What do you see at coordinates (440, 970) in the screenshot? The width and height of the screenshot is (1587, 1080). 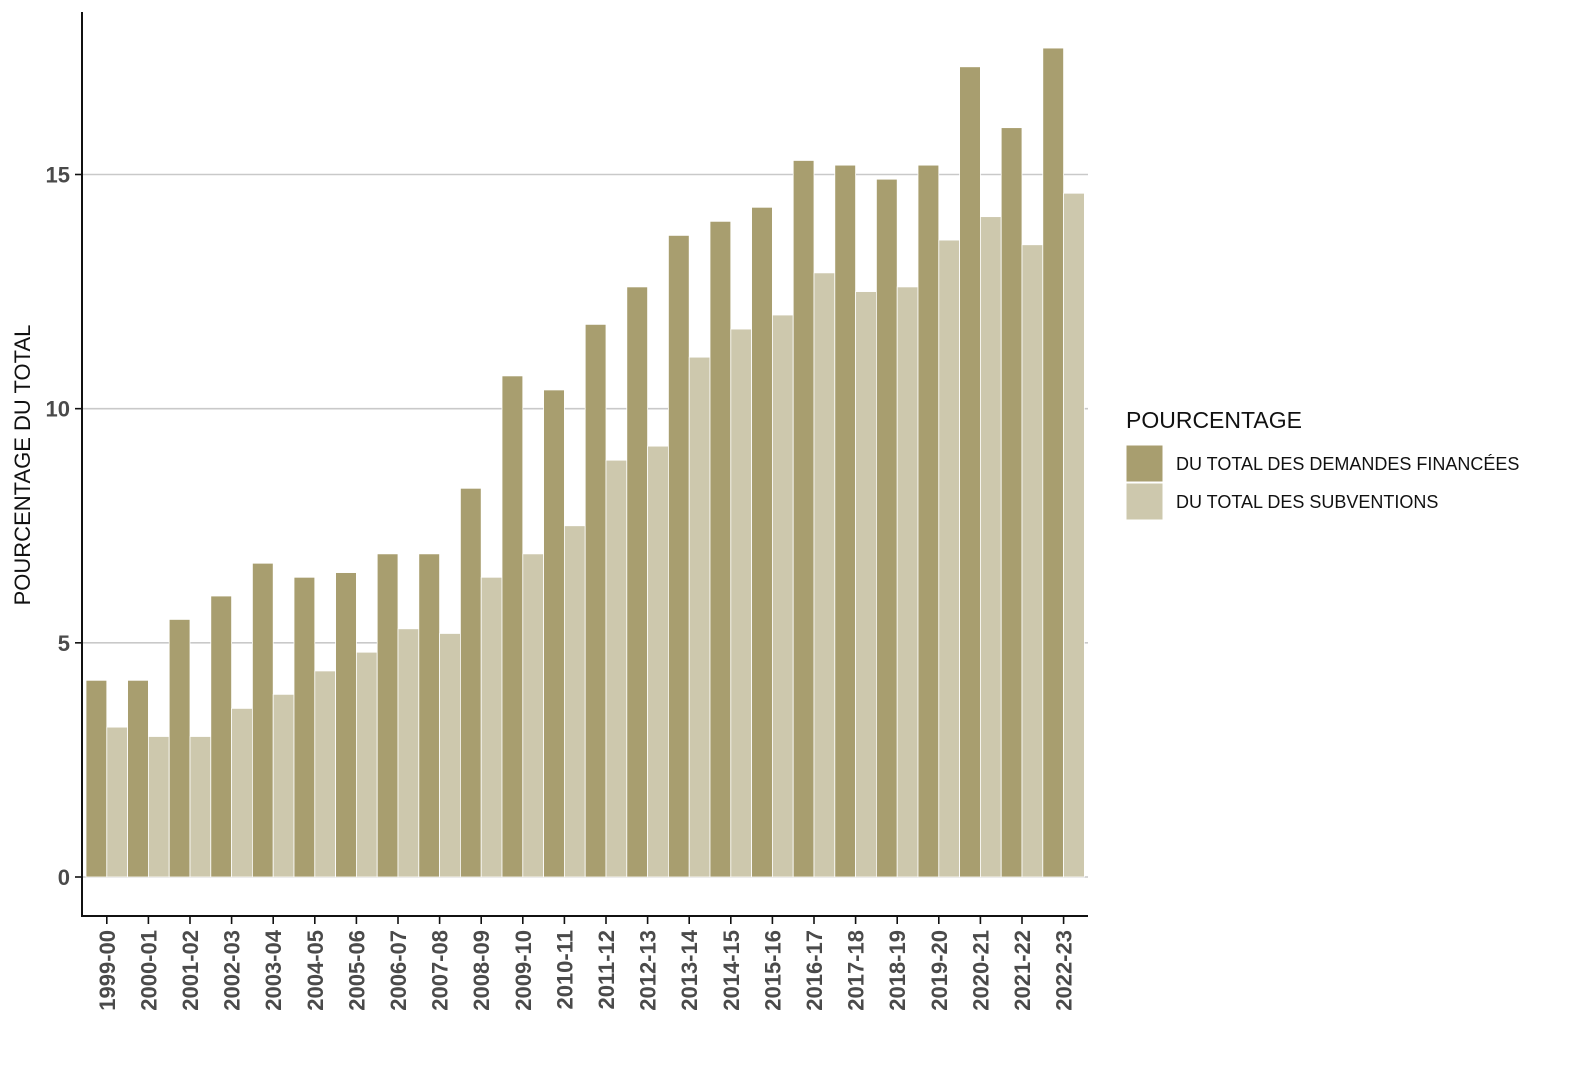 I see `x-tick-label: 2007-08` at bounding box center [440, 970].